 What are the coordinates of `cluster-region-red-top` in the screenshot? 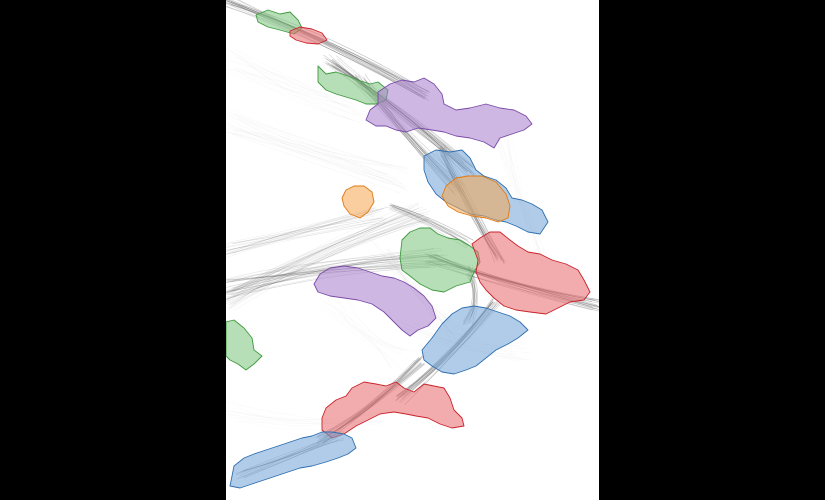 It's located at (308, 35).